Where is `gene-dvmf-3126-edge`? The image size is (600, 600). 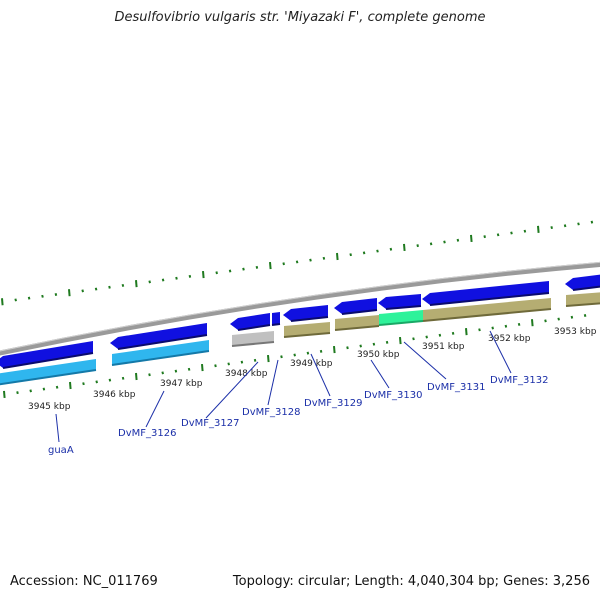
gene-dvmf-3126-edge is located at coordinates (160, 358).